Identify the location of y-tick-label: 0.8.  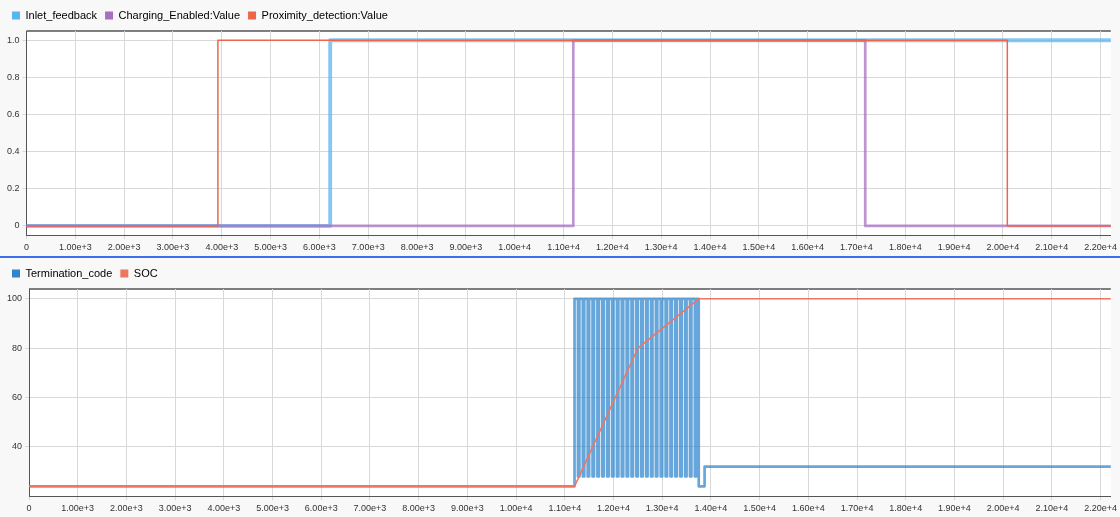
(13, 76).